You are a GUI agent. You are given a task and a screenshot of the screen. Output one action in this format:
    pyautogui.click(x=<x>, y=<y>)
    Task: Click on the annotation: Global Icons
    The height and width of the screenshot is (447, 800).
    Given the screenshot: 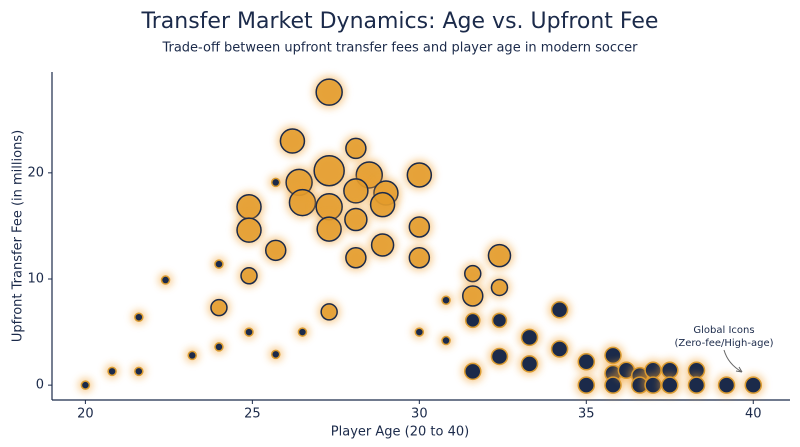 What is the action you would take?
    pyautogui.click(x=723, y=330)
    